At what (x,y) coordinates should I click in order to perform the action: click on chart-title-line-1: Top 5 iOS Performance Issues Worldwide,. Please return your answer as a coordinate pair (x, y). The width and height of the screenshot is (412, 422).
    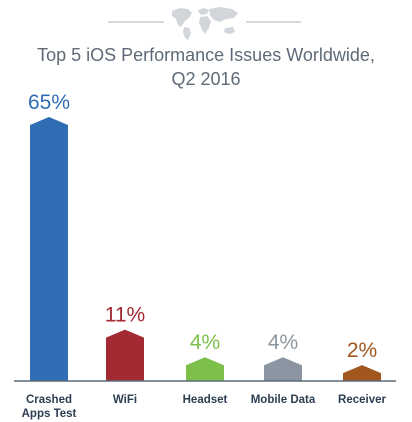
    Looking at the image, I should click on (206, 55).